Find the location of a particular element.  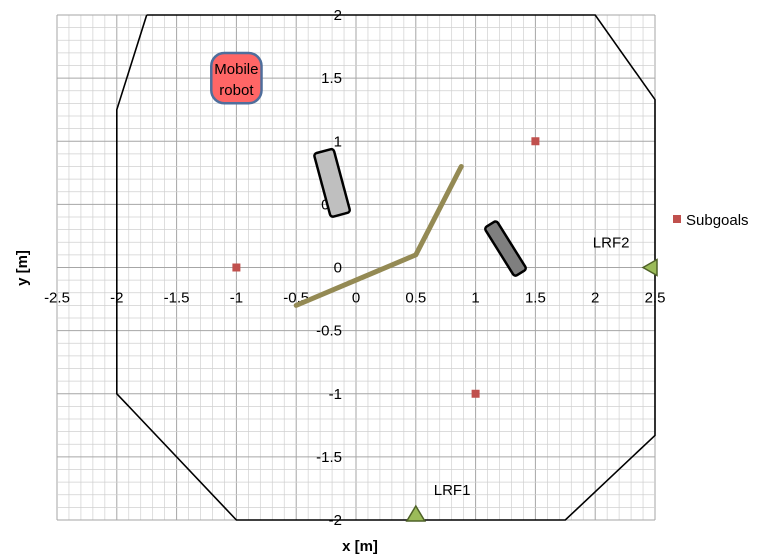

x-tick-label: 0.5 is located at coordinates (415, 298).